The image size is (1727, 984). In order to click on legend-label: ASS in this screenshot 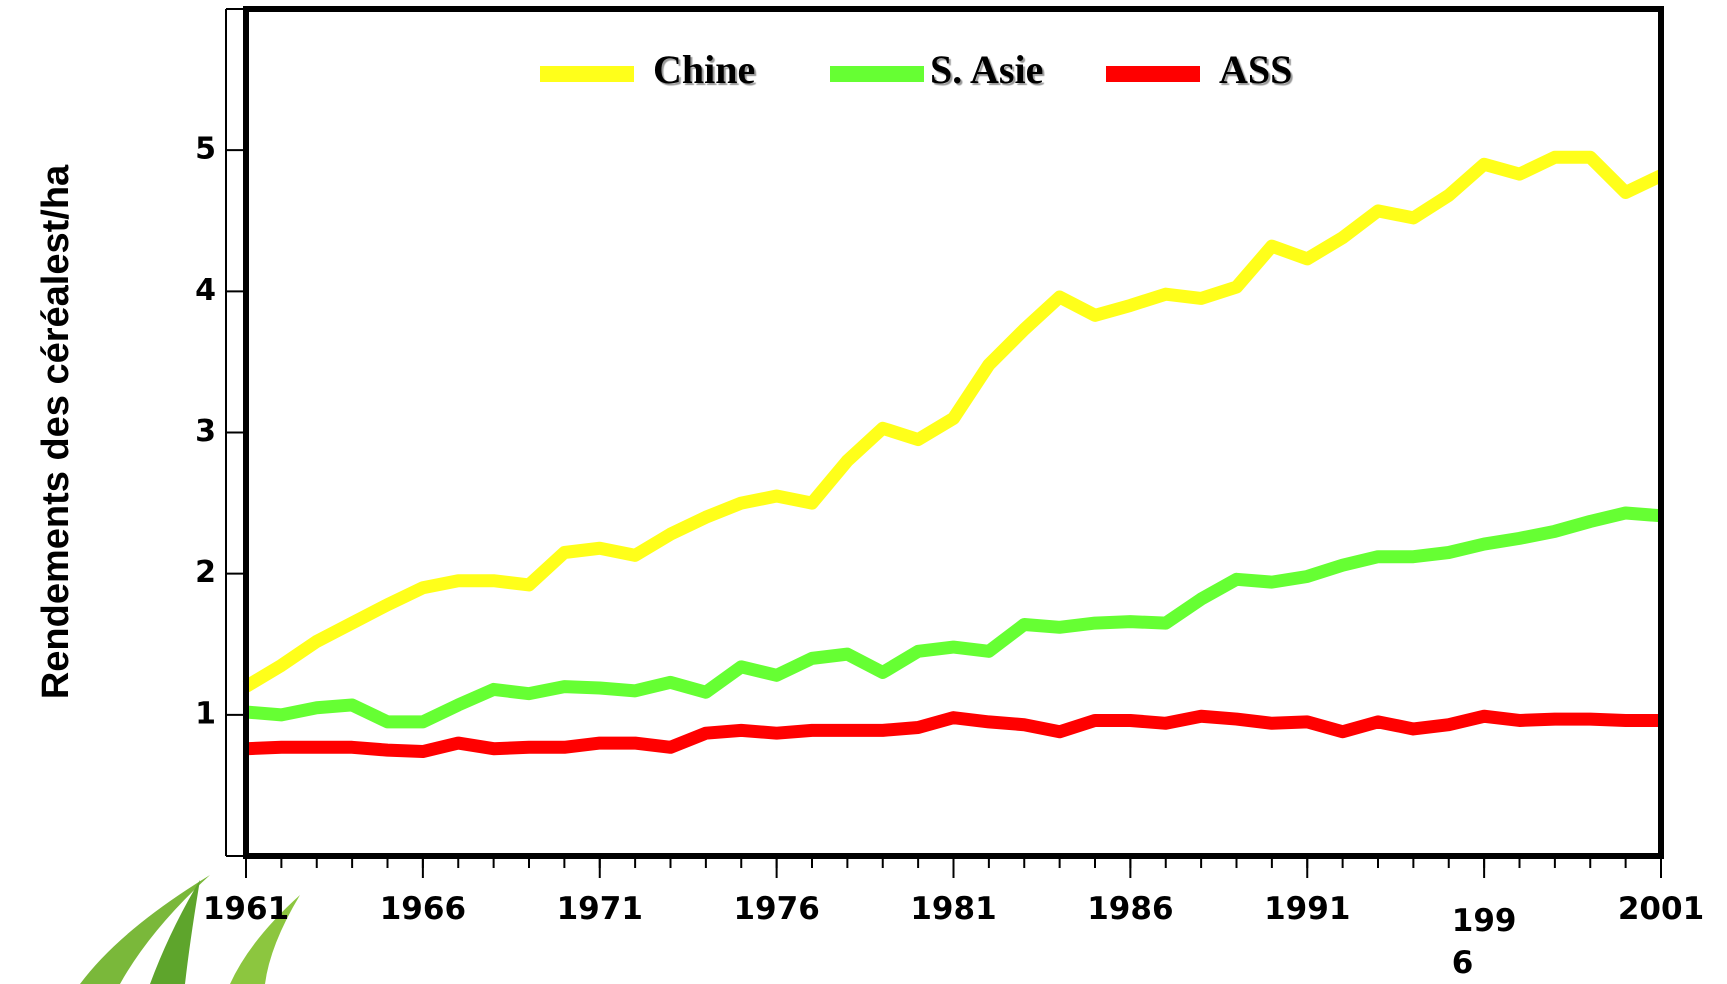, I will do `click(1255, 69)`.